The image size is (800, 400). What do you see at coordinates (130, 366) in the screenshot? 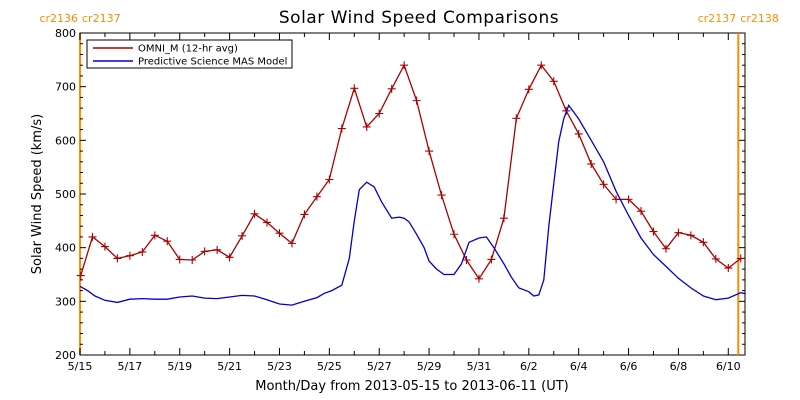
I see `x-tick-label: 5/17` at bounding box center [130, 366].